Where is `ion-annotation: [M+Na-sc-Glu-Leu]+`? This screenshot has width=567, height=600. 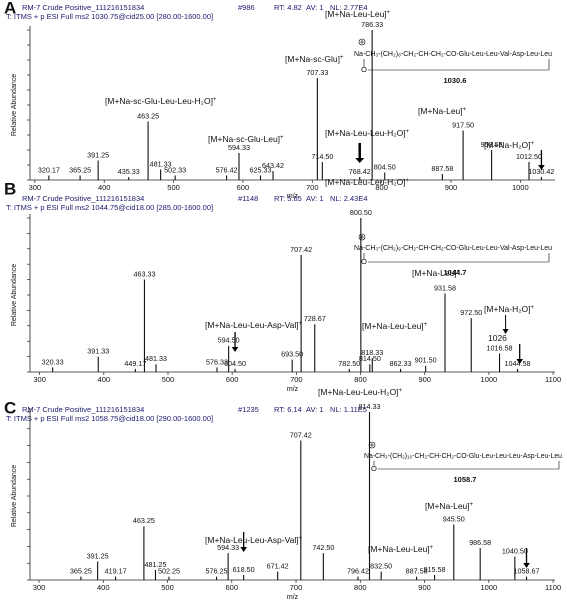 ion-annotation: [M+Na-sc-Glu-Leu]+ is located at coordinates (246, 139).